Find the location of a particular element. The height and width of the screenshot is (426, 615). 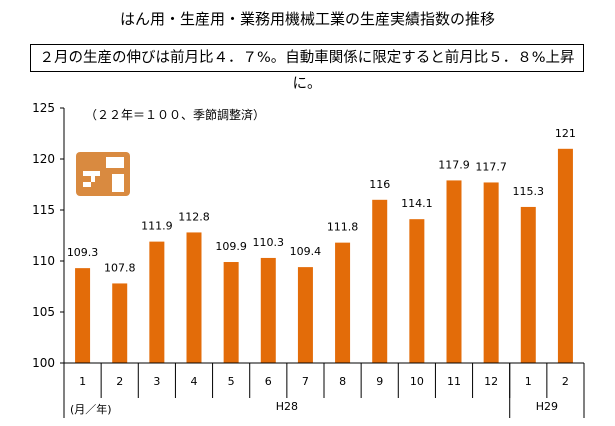

x-tick-label: 3 is located at coordinates (156, 381).